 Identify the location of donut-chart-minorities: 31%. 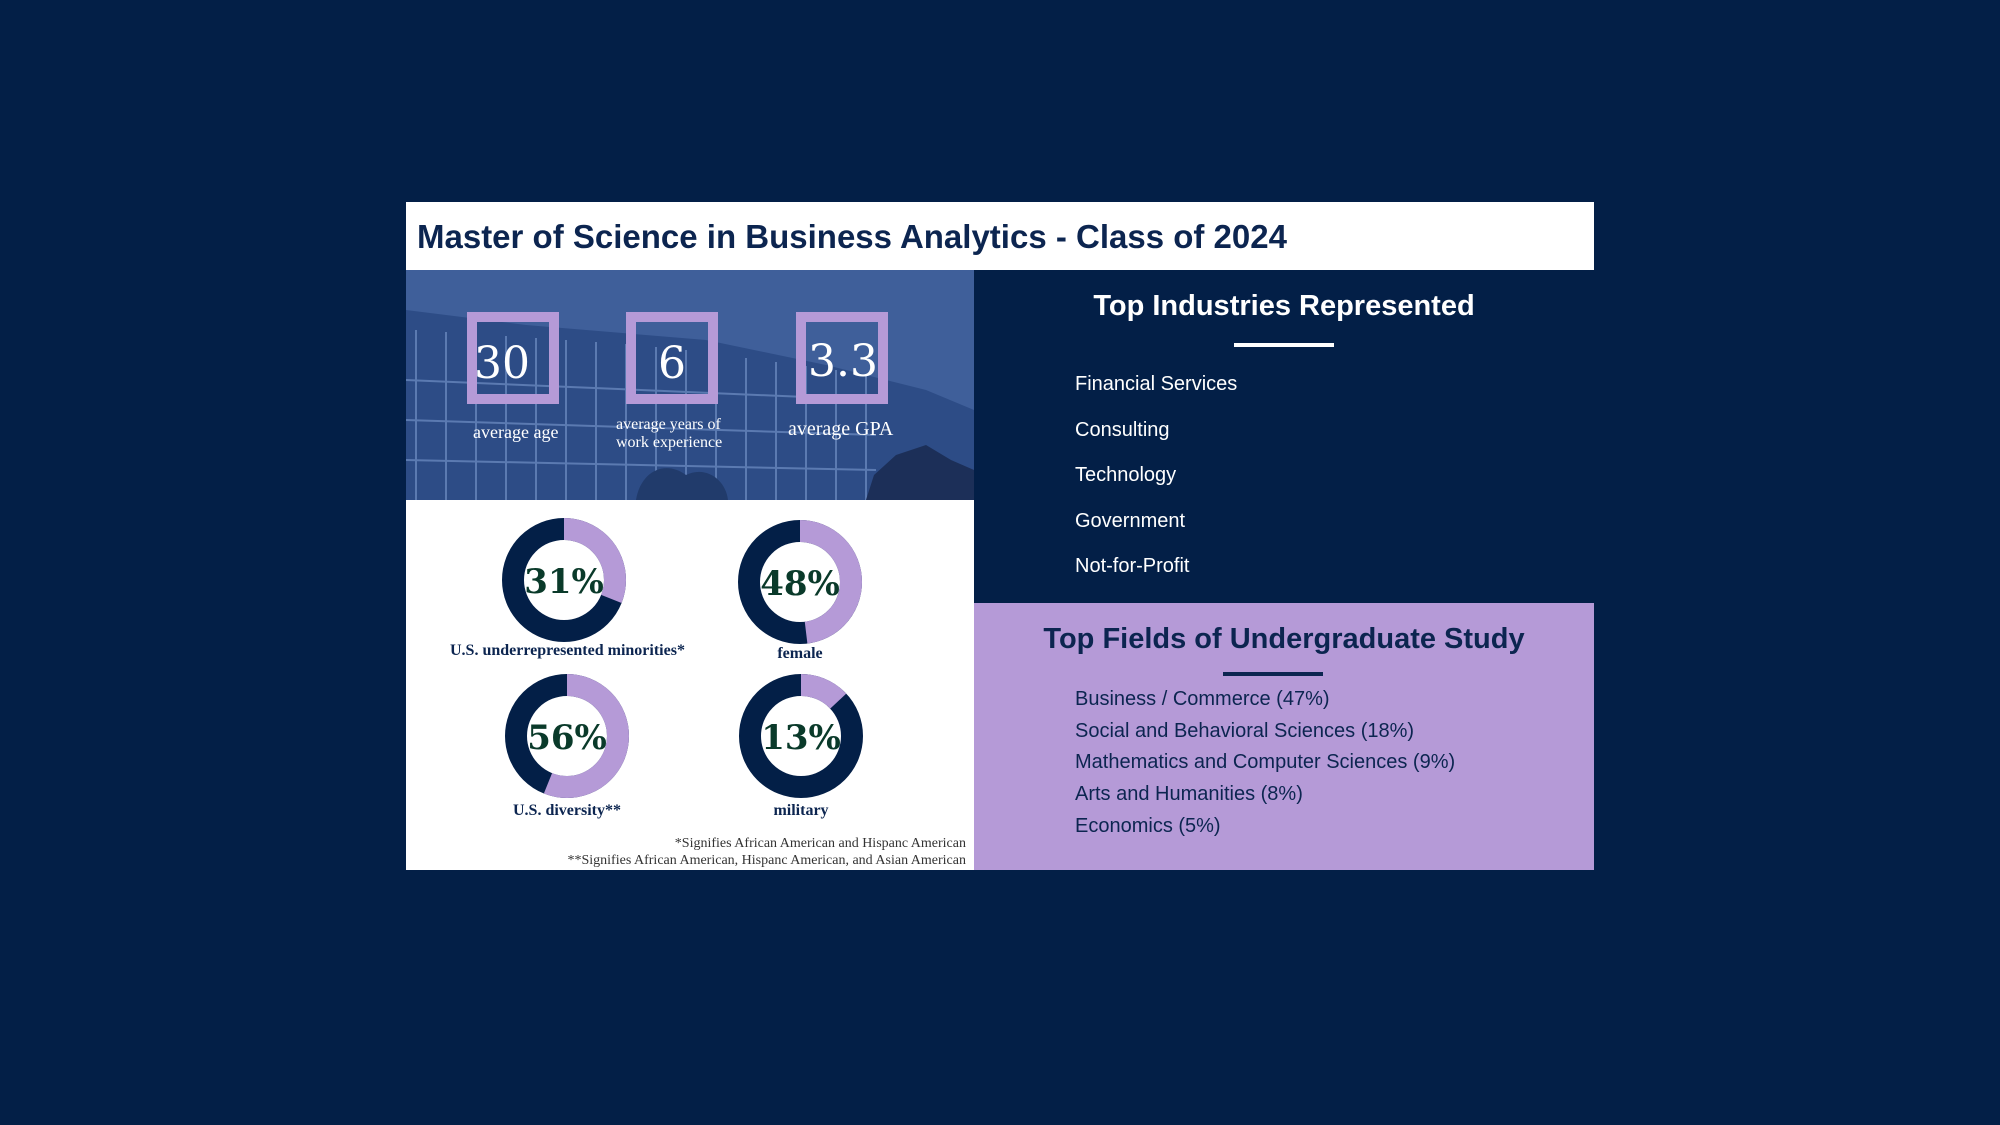
(564, 580).